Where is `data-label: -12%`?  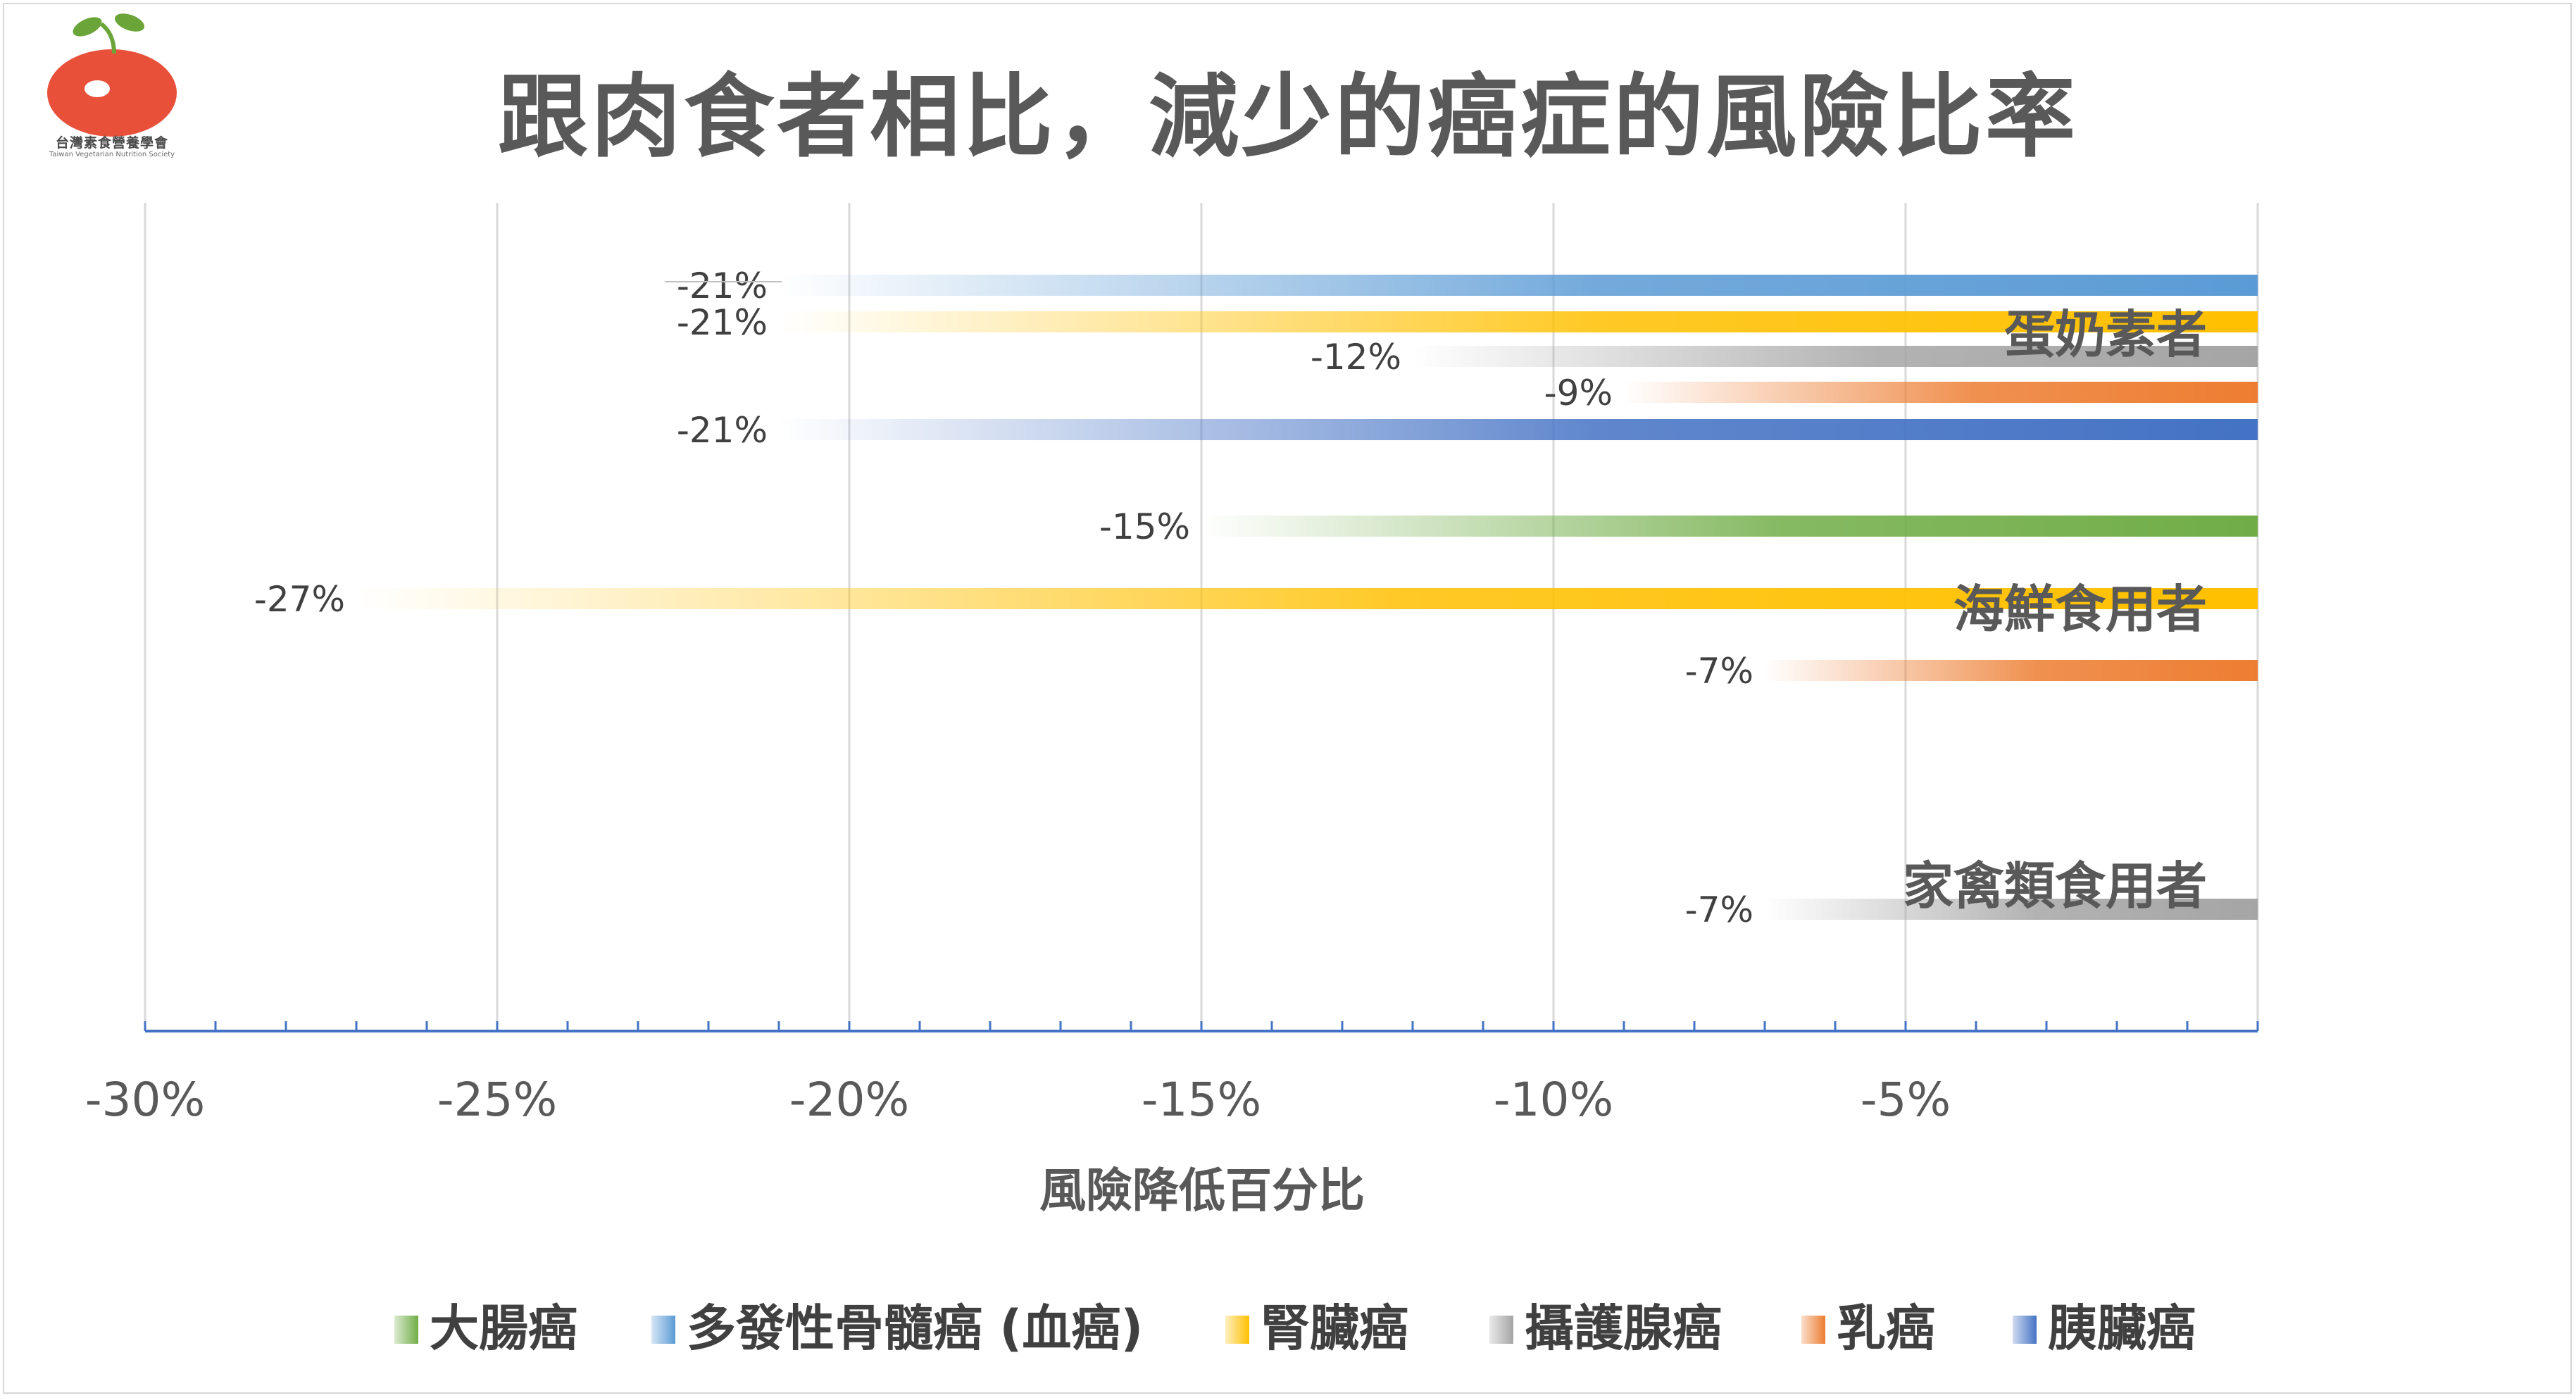
data-label: -12% is located at coordinates (1356, 357).